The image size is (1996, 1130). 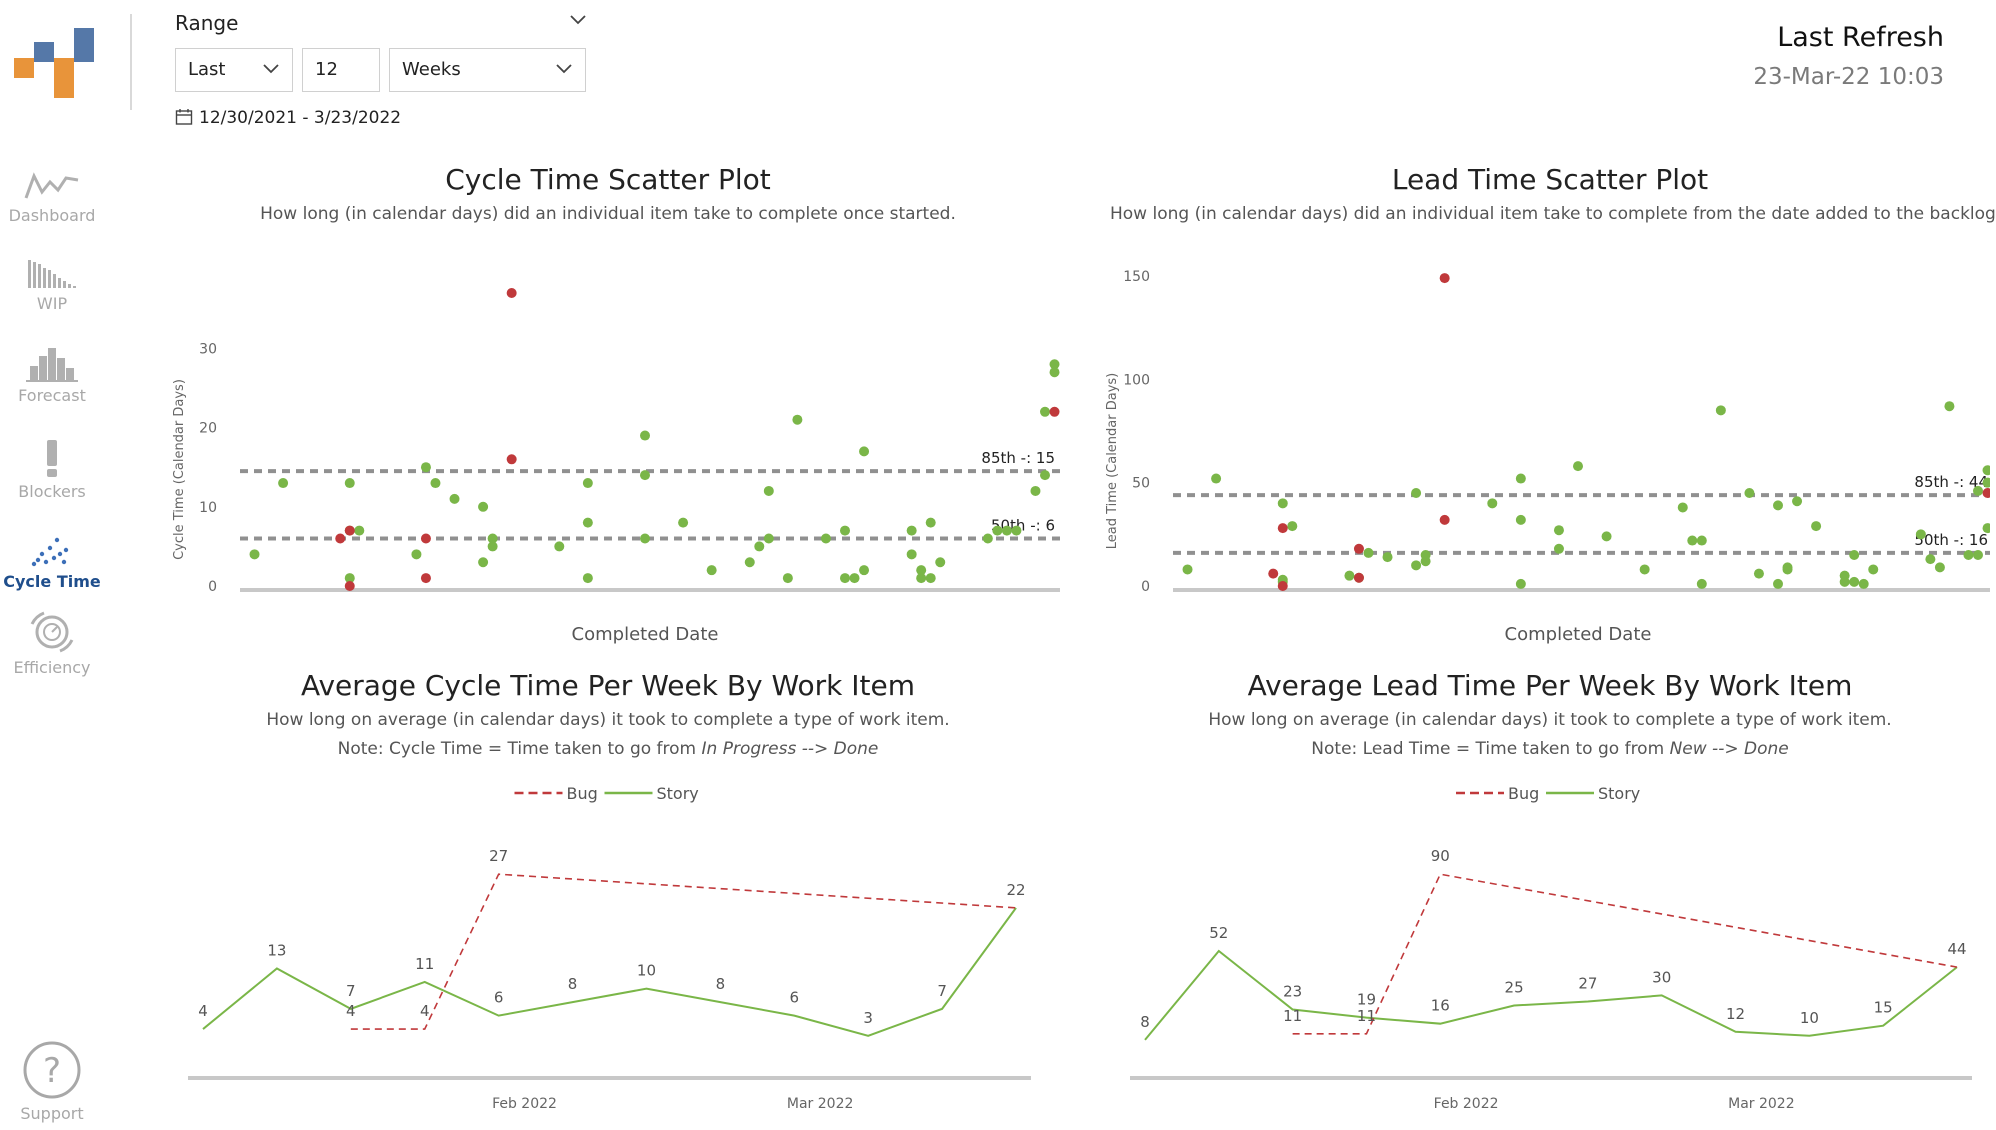 I want to click on sidebar-item-forecast: Forecast, so click(x=52, y=375).